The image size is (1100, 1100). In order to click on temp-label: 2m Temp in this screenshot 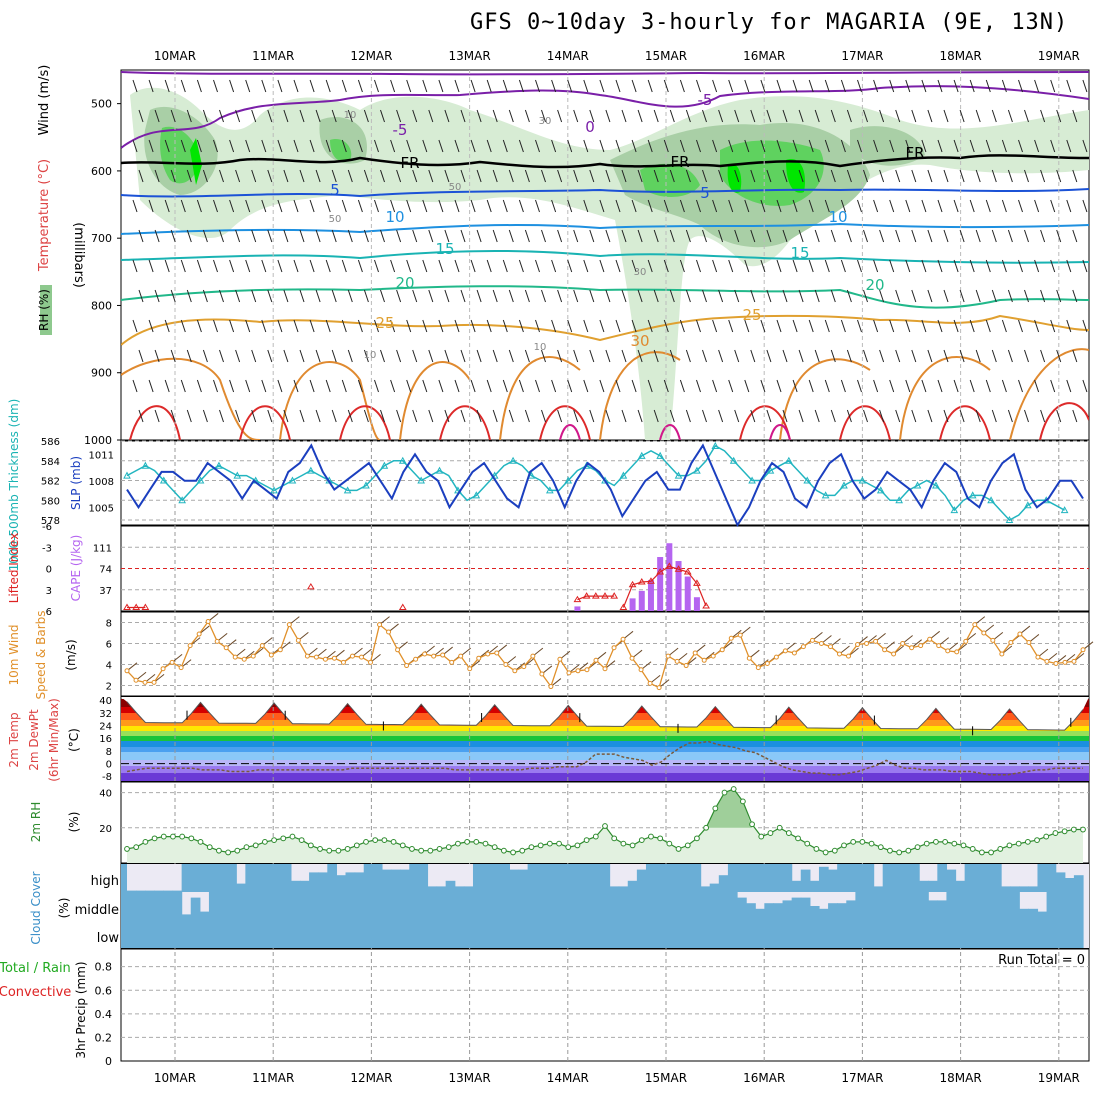, I will do `click(14, 739)`.